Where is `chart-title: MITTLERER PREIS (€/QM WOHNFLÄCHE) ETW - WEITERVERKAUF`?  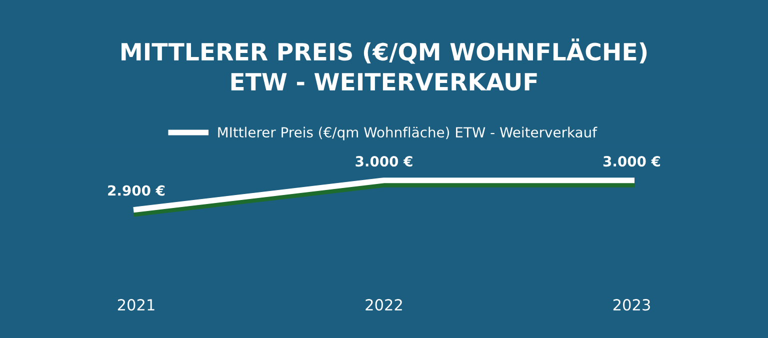
chart-title: MITTLERER PREIS (€/QM WOHNFLÄCHE) ETW - WEITERVERKAUF is located at coordinates (384, 64).